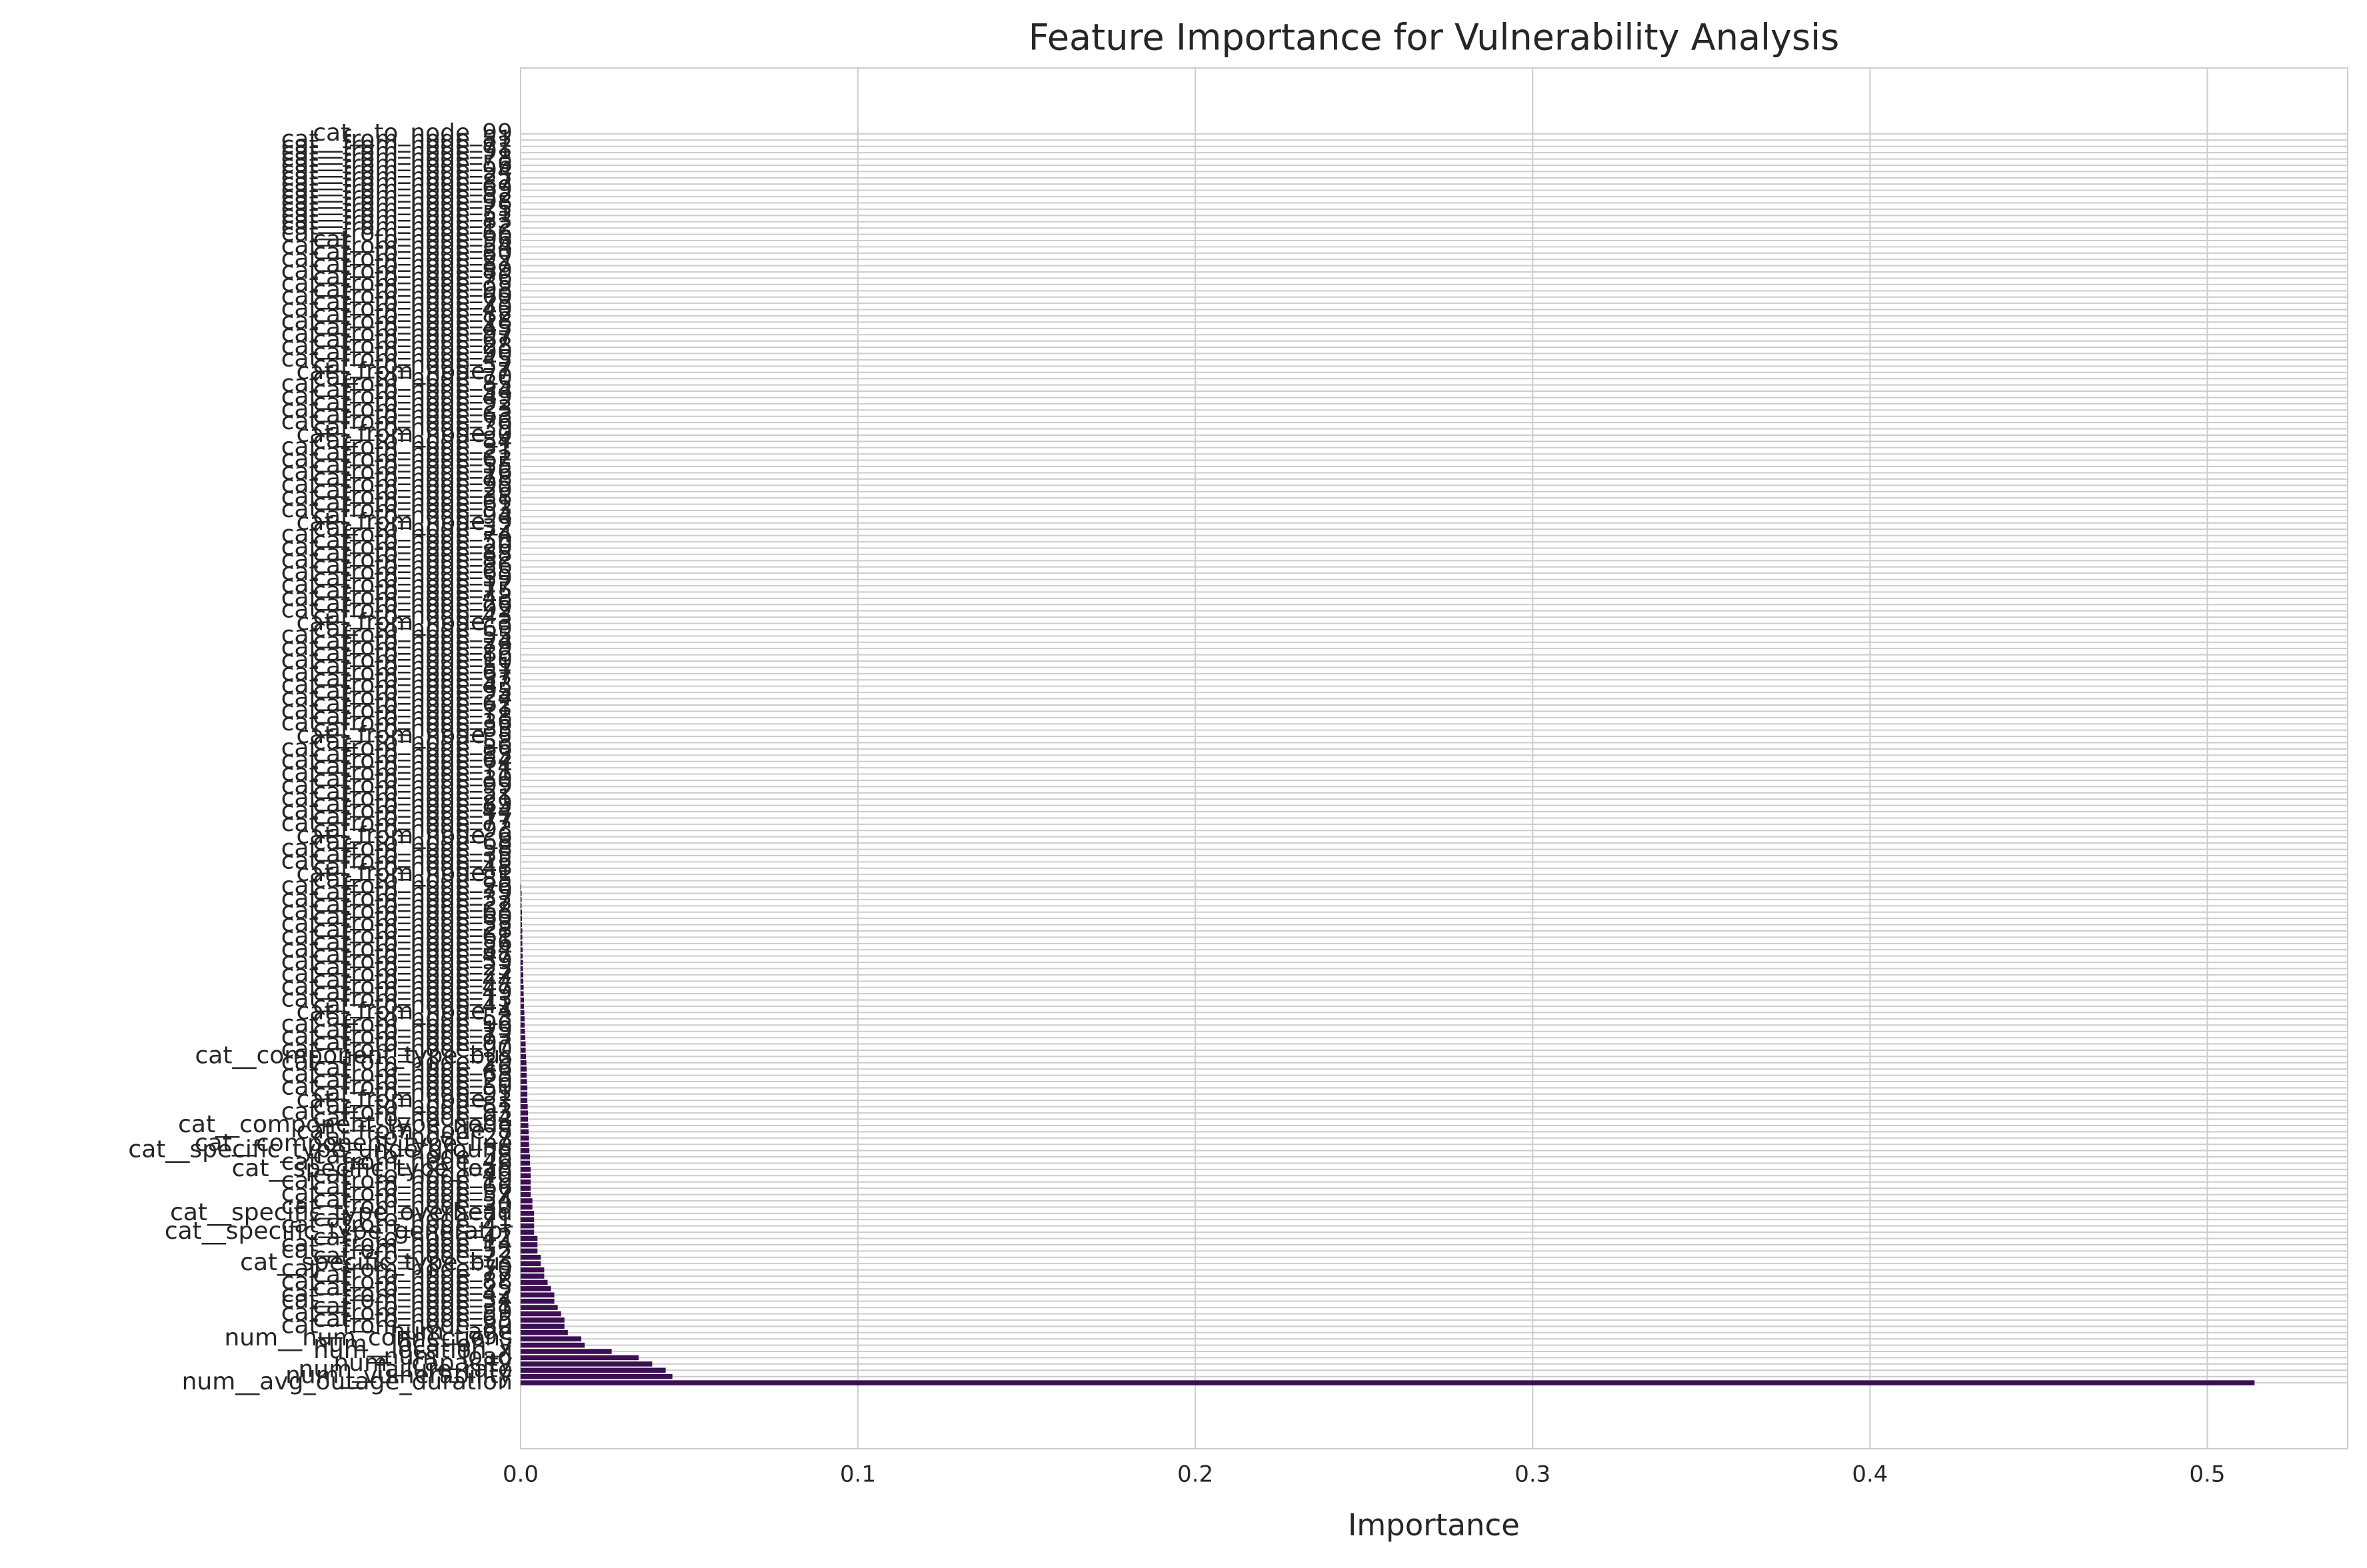  I want to click on y-tick-label: cat__from_node_46, so click(397, 1162).